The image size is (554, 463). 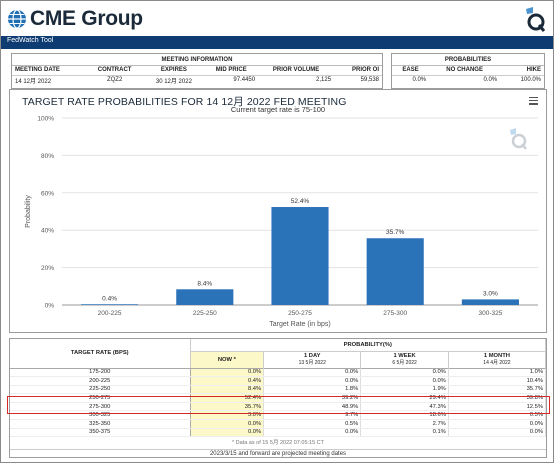 What do you see at coordinates (312, 407) in the screenshot?
I see `day-cell: 48.9%` at bounding box center [312, 407].